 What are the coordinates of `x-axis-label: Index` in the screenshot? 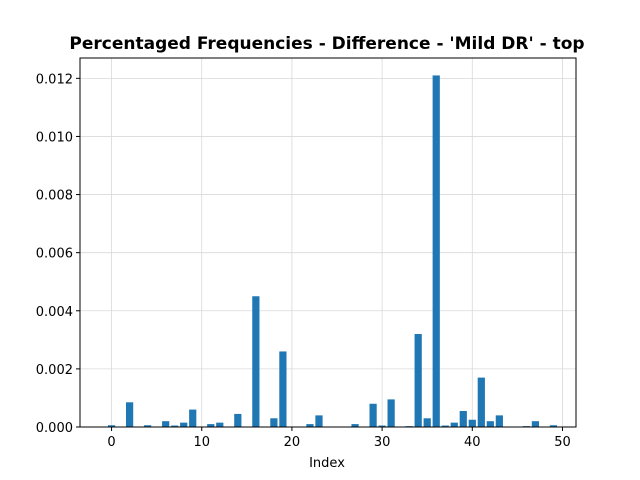 It's located at (327, 463).